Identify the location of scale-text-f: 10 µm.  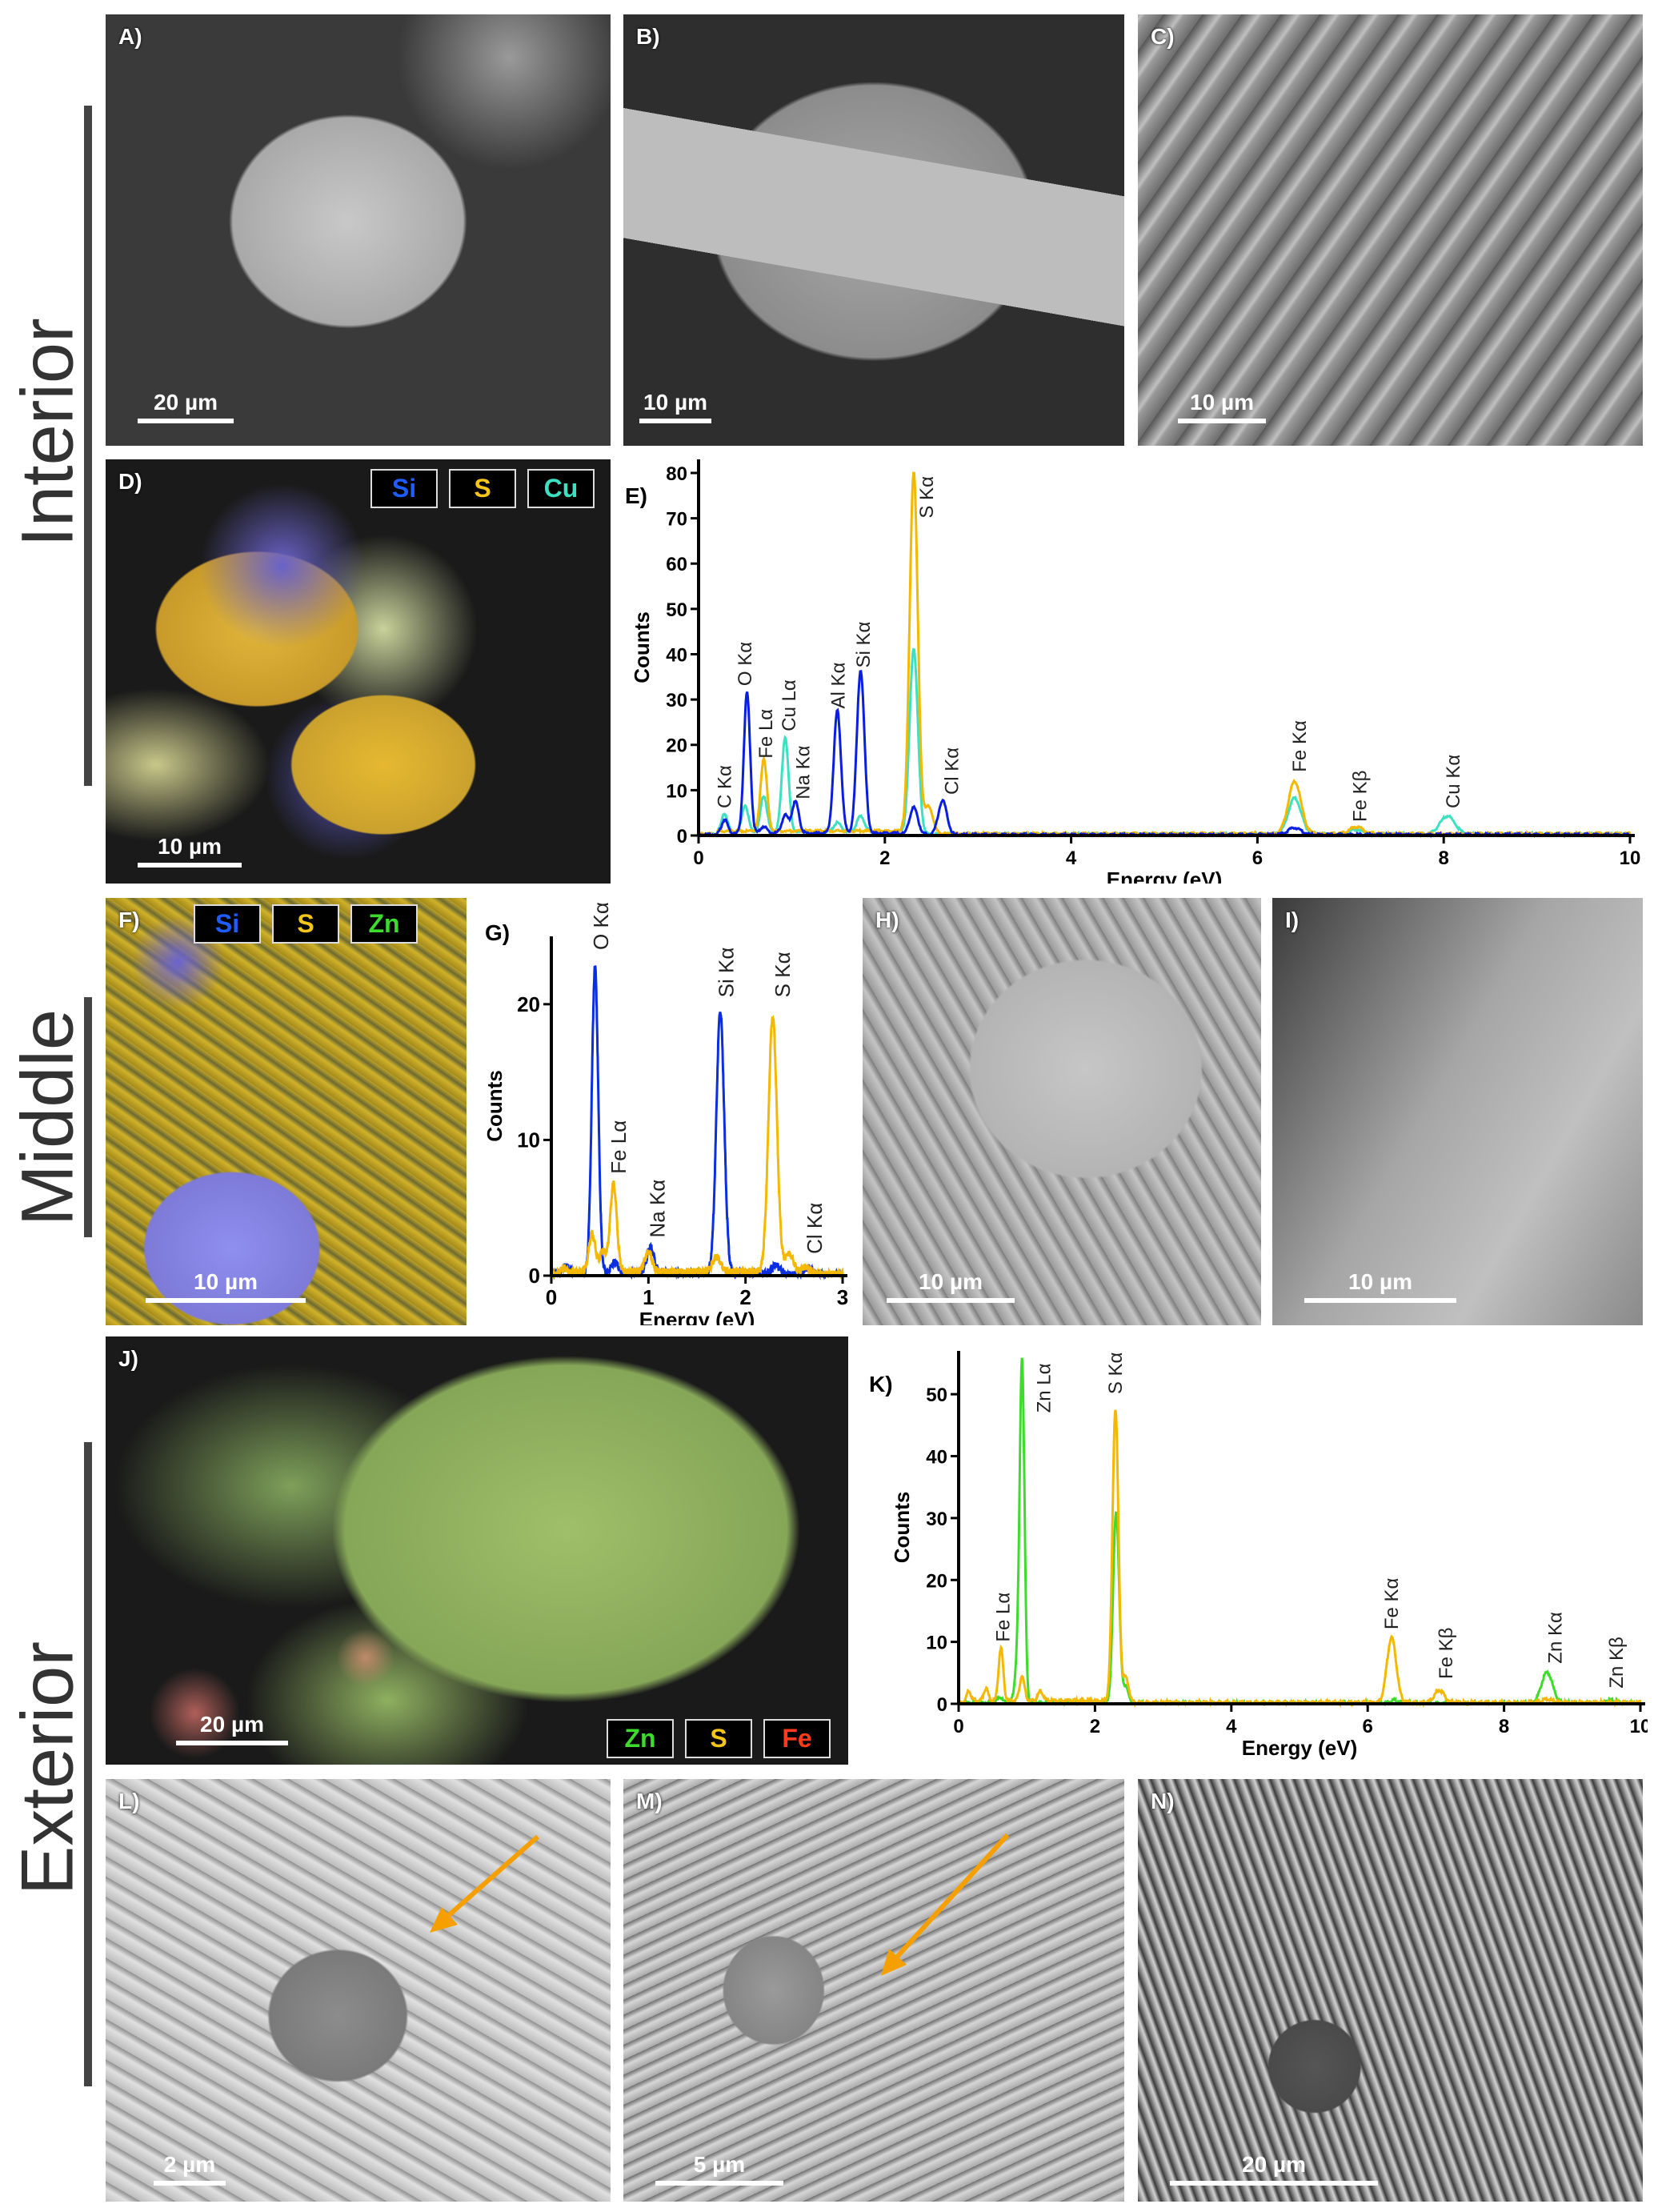
(226, 1281).